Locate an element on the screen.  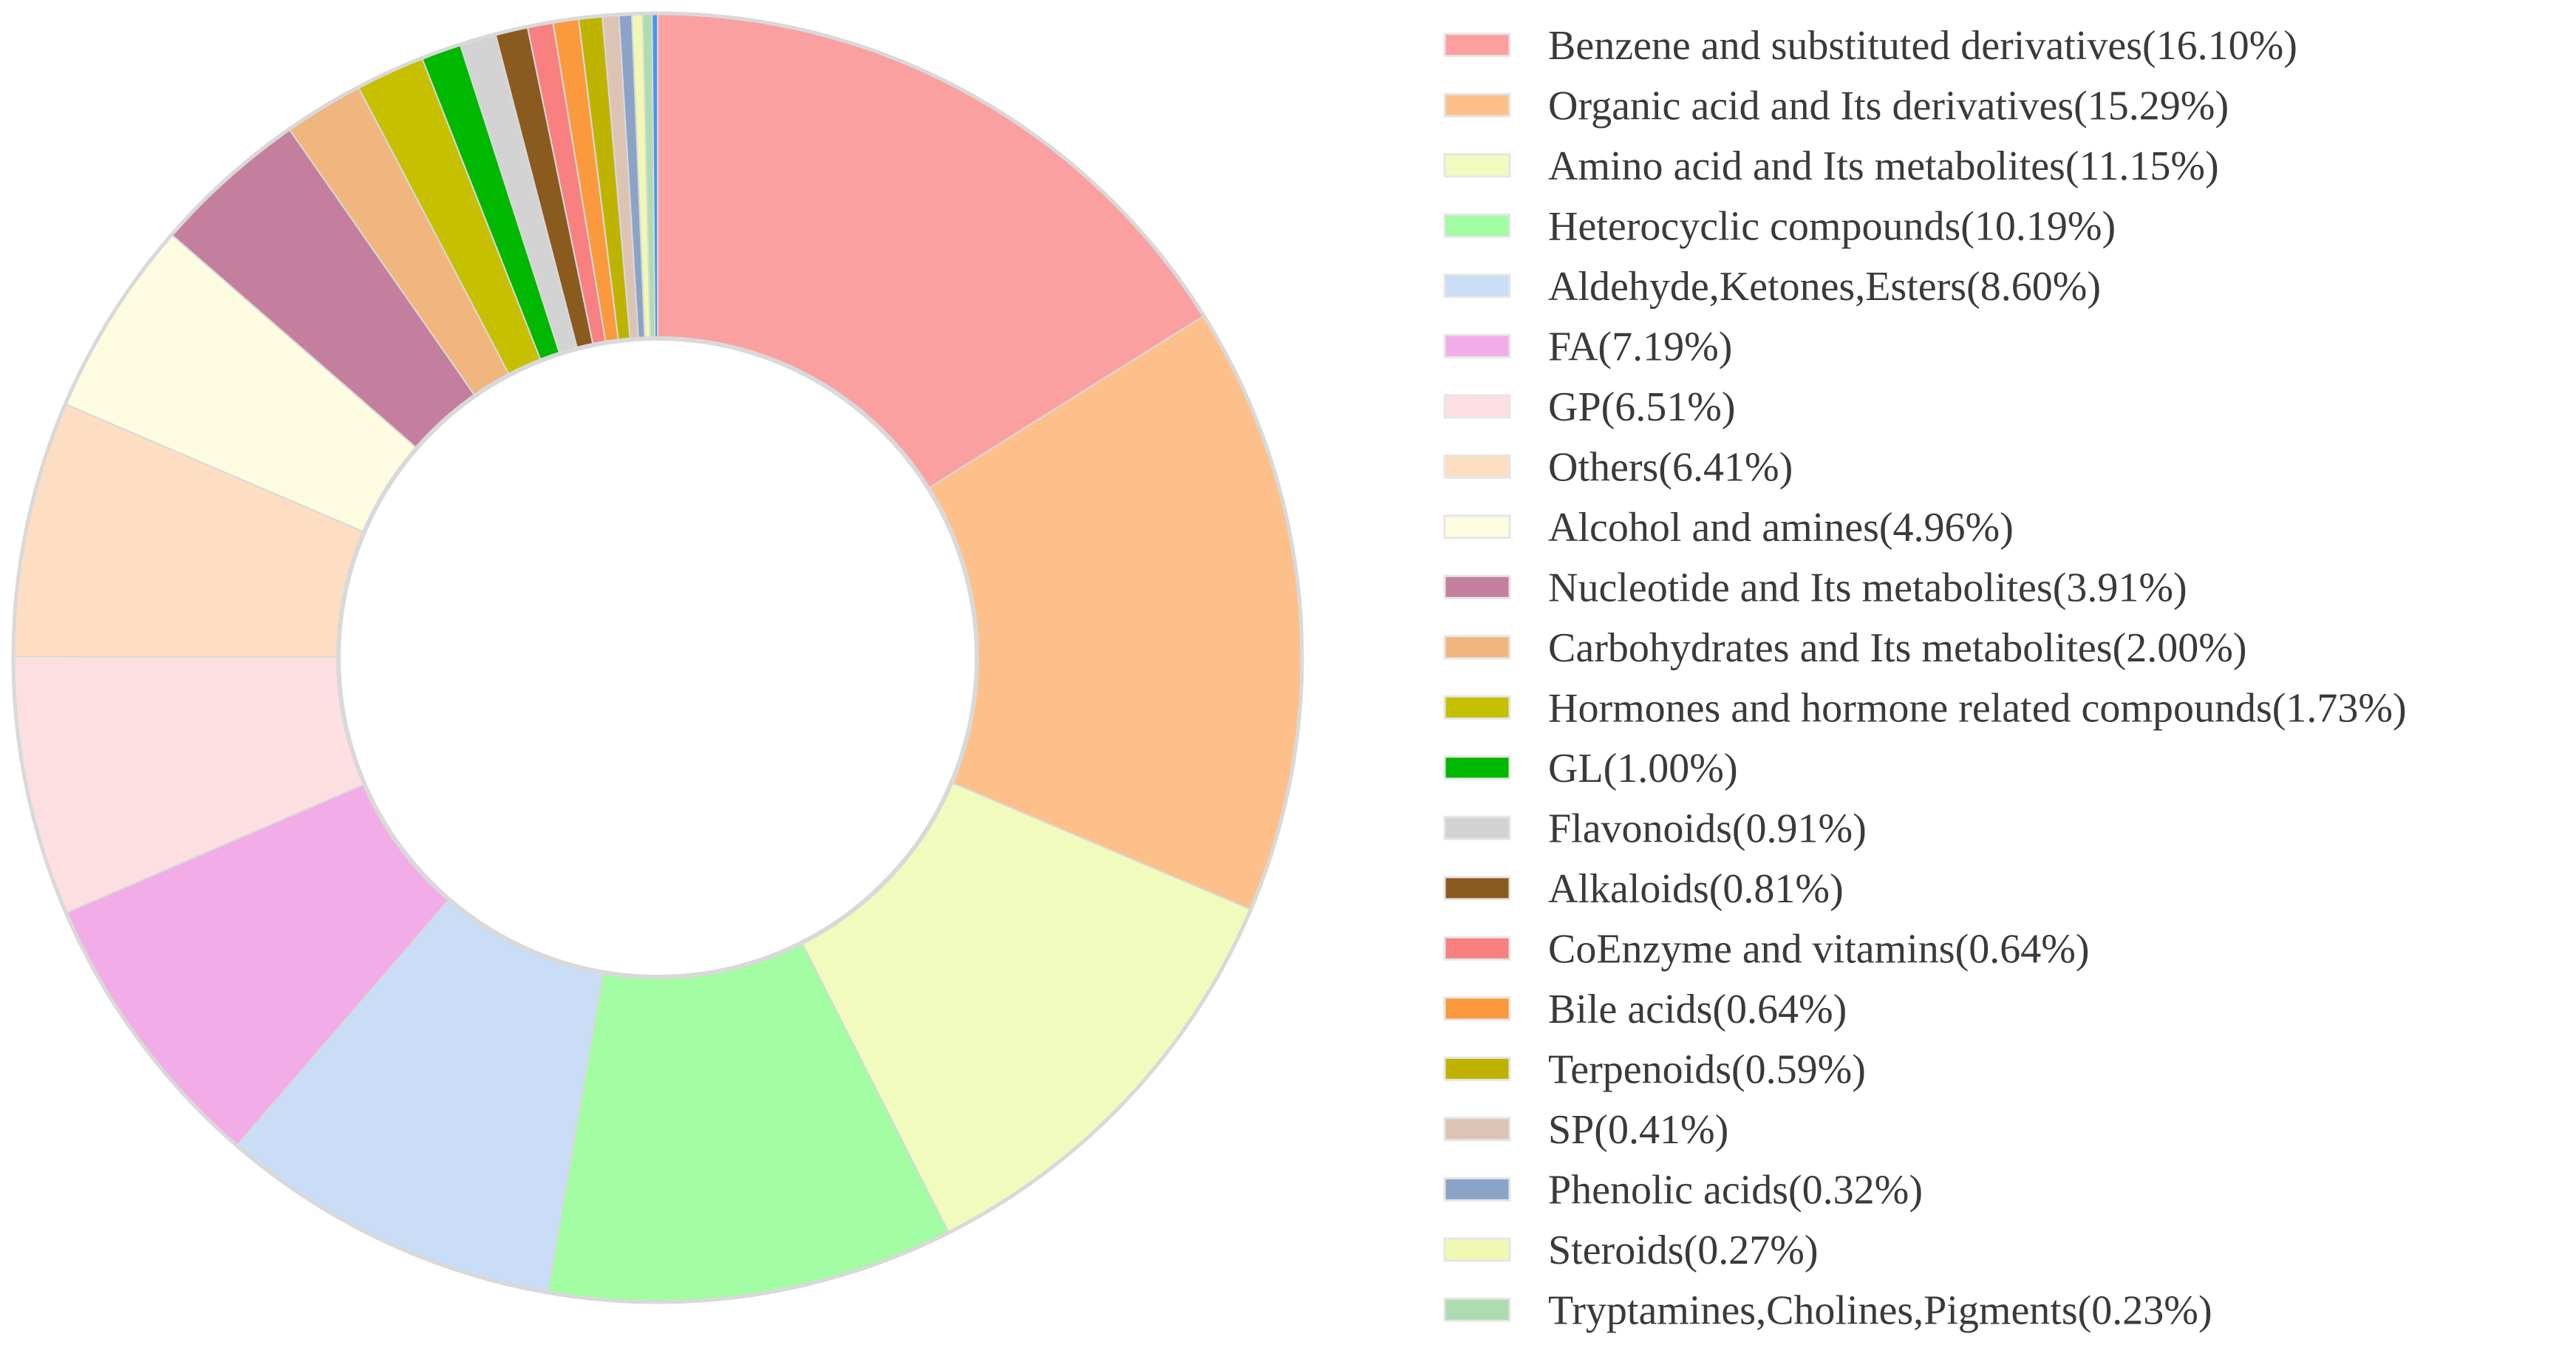
legend-label: Organic acid and Its derivatives(15.29%) is located at coordinates (1888, 106).